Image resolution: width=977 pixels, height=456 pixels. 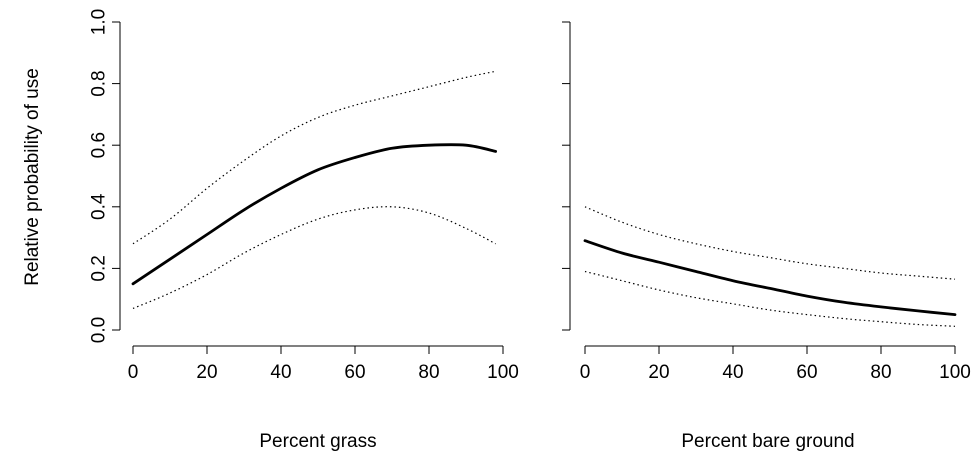 I want to click on y-tick-label: 0.0, so click(x=99, y=330).